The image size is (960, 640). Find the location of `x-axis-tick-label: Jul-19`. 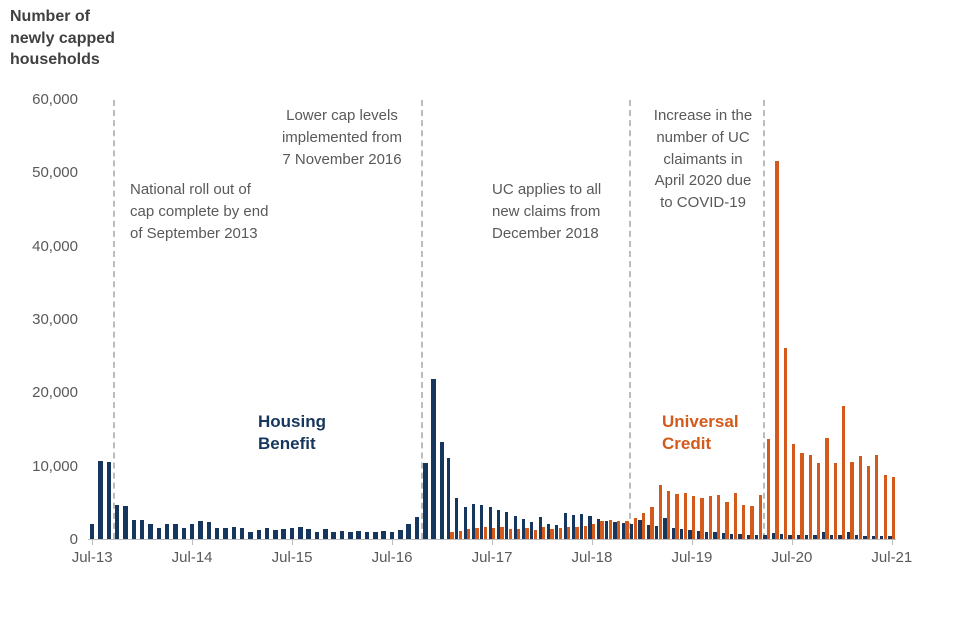

x-axis-tick-label: Jul-19 is located at coordinates (692, 557).